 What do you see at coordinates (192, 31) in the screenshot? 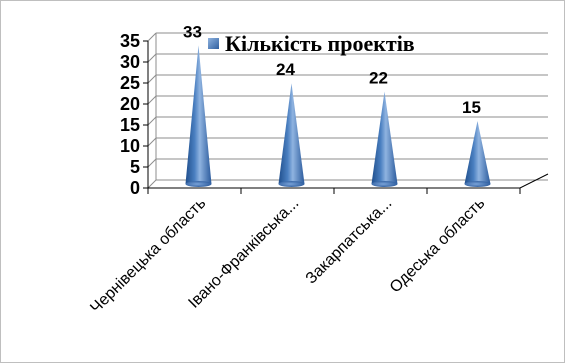
I see `data-label: 33` at bounding box center [192, 31].